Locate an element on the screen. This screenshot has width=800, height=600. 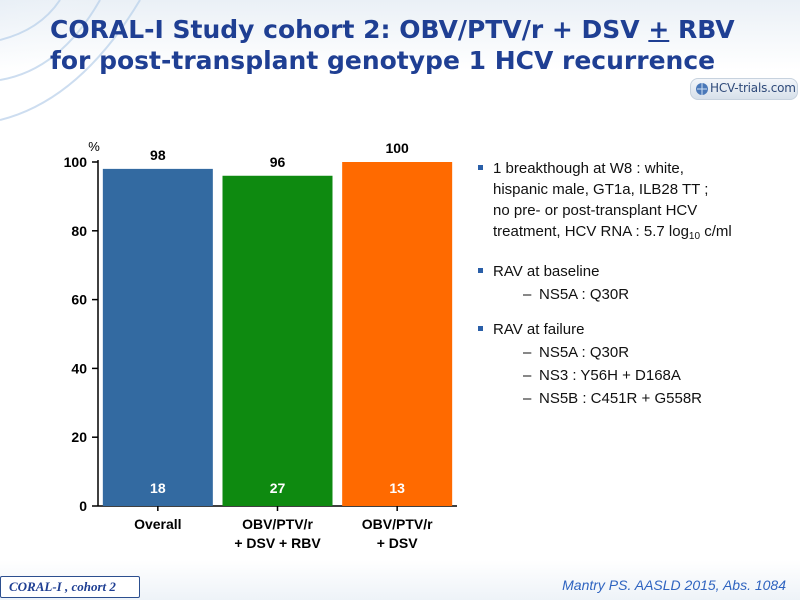
y-tick-label: 100 is located at coordinates (76, 162).